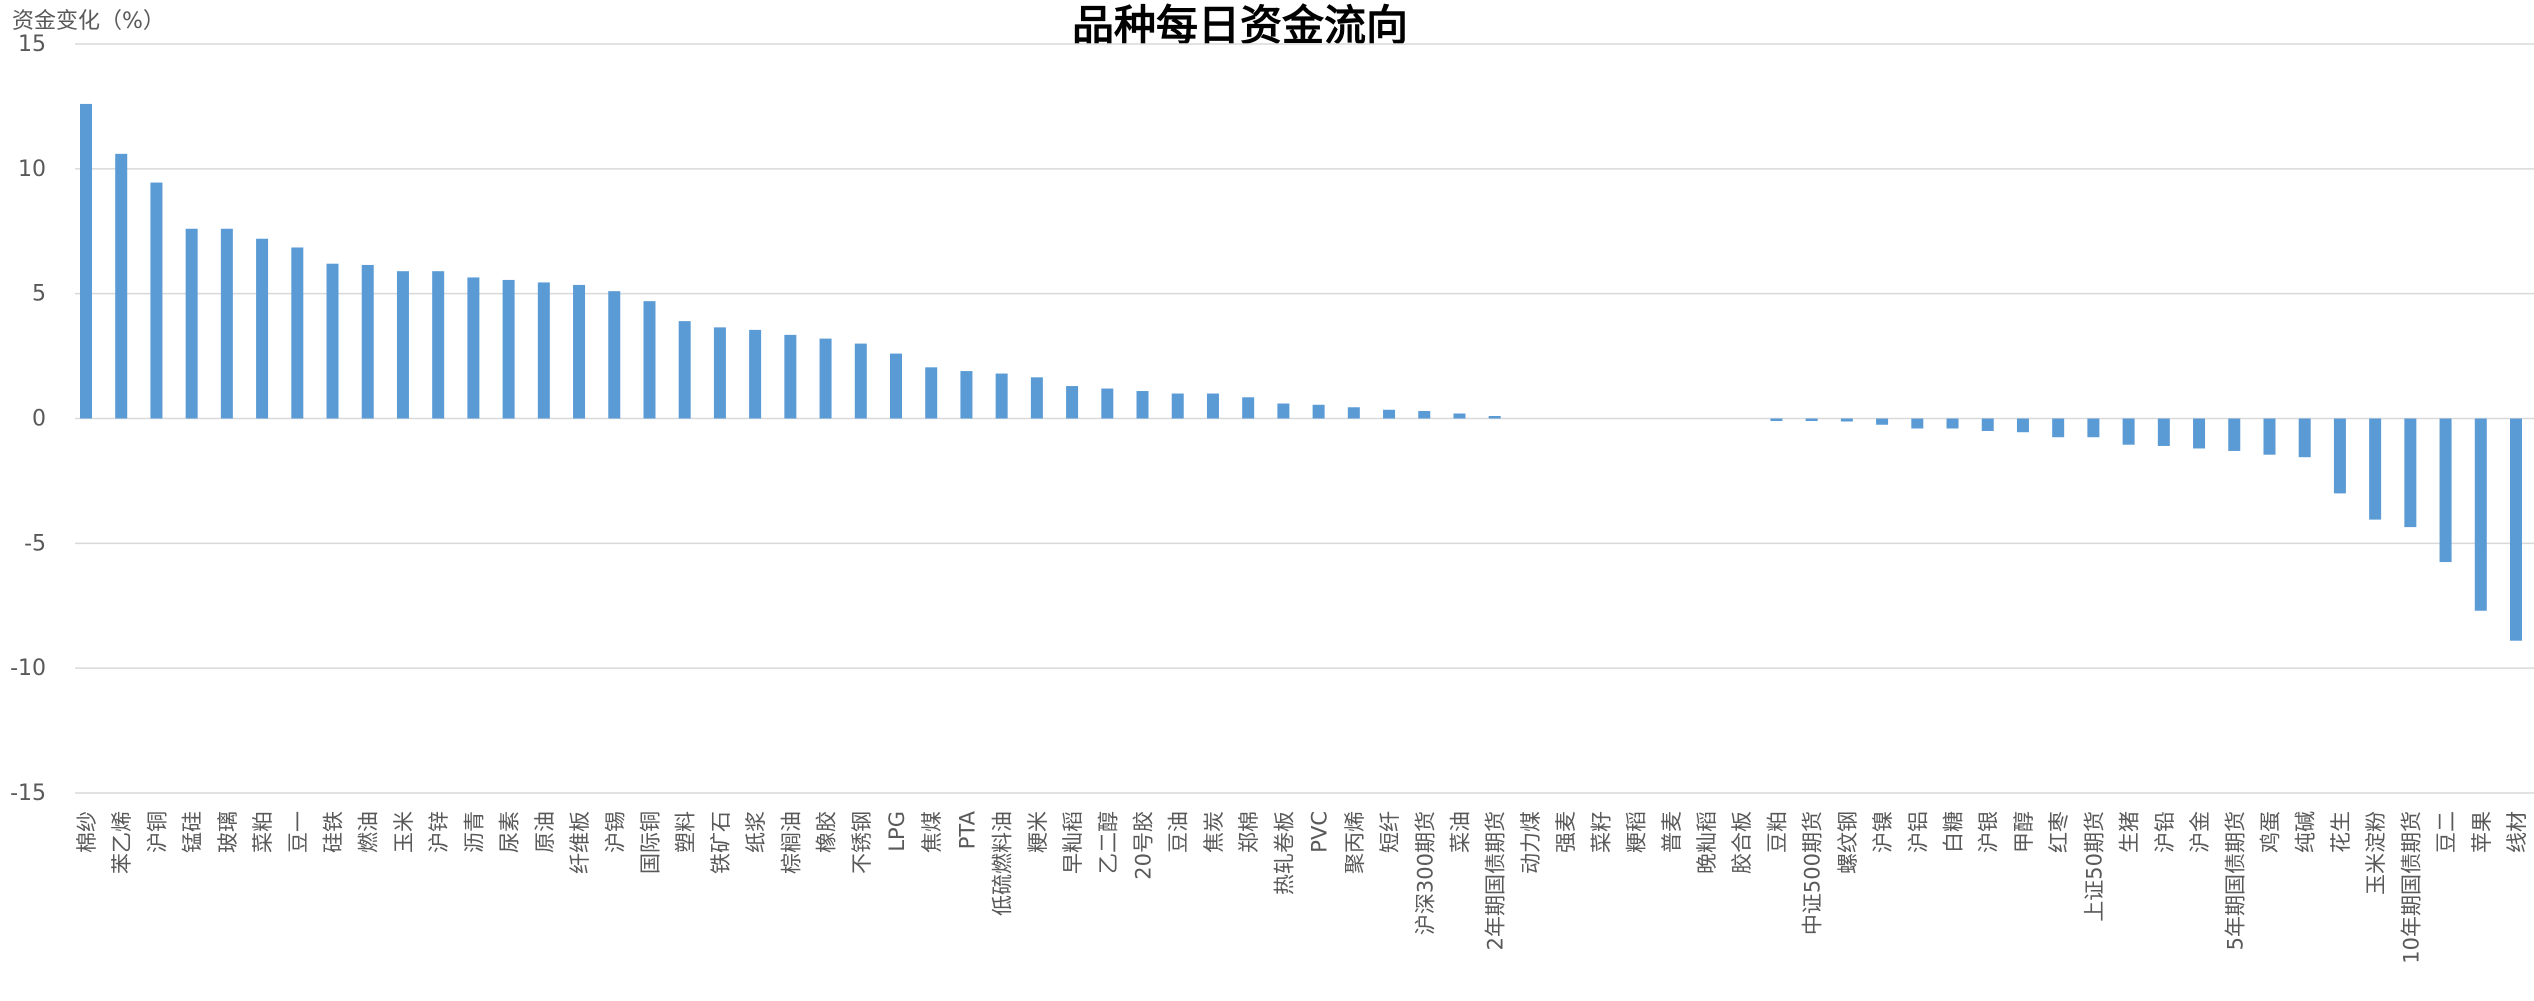 The image size is (2534, 1001). Describe the element at coordinates (28, 419) in the screenshot. I see `y-axis-ticks: 15 10 5 0 -5 -10 -15` at that location.